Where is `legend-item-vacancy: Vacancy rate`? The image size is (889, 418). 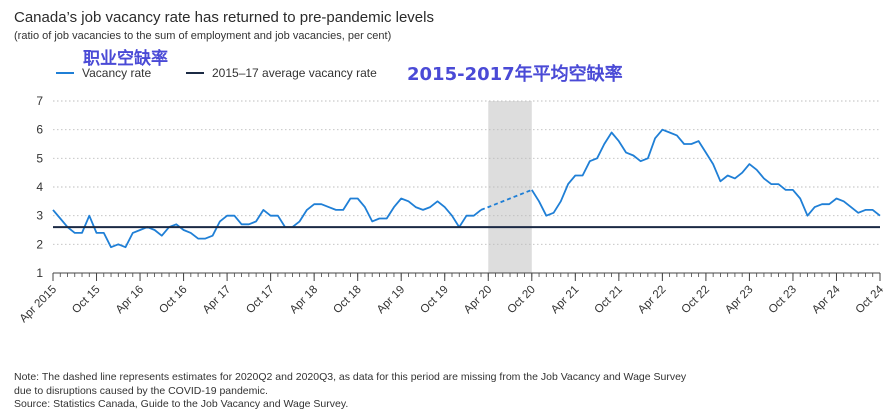
legend-item-vacancy: Vacancy rate is located at coordinates (103, 73).